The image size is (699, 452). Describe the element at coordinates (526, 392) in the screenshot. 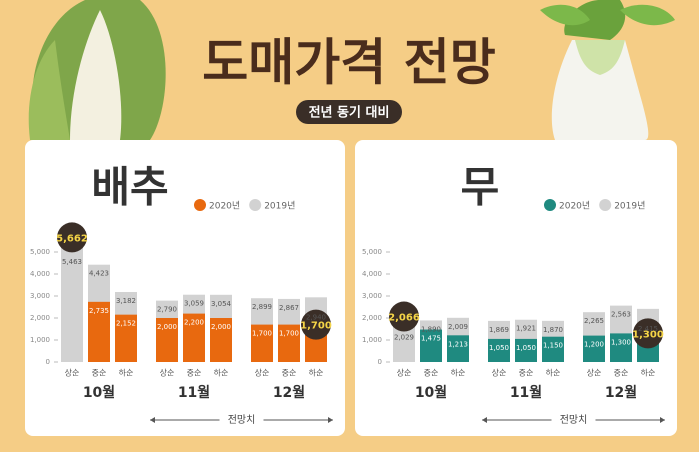

I see `group-label: 11월` at that location.